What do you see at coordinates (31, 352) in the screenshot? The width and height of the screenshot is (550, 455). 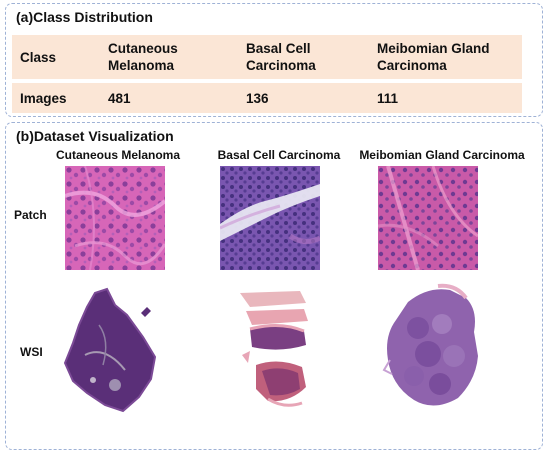 I see `row-label-wsi: WSI` at bounding box center [31, 352].